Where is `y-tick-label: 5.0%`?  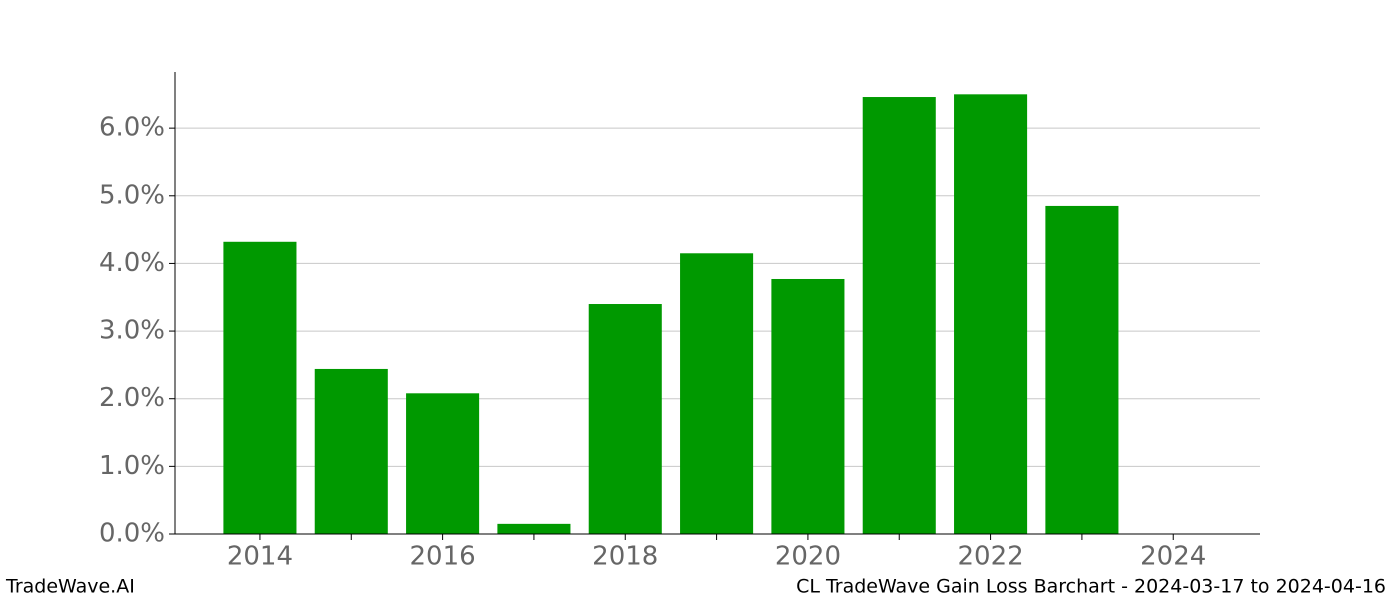 y-tick-label: 5.0% is located at coordinates (132, 195).